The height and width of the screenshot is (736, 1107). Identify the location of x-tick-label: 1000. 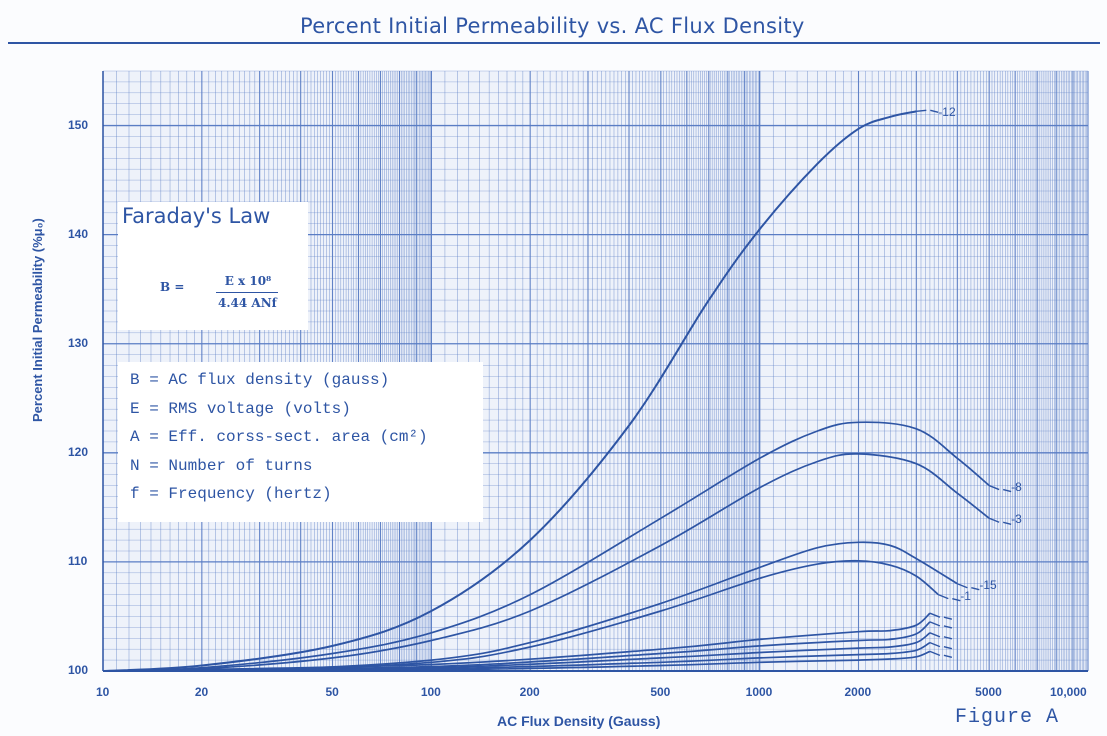
(759, 692).